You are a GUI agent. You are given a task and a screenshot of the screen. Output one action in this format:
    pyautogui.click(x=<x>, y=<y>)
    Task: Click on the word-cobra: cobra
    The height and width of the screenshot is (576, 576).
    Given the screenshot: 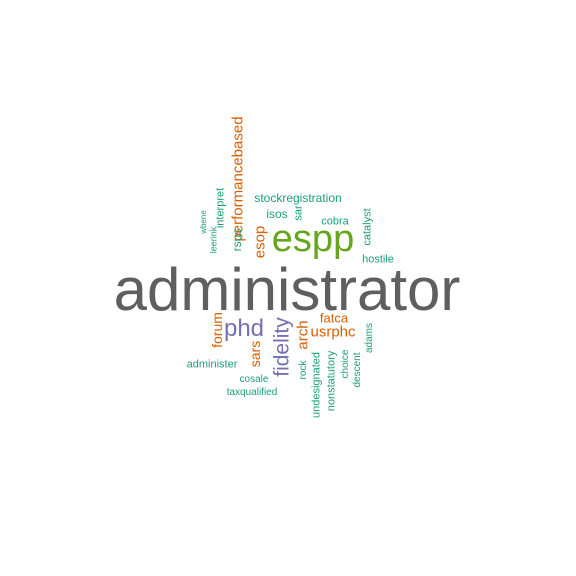 What is the action you would take?
    pyautogui.click(x=335, y=221)
    